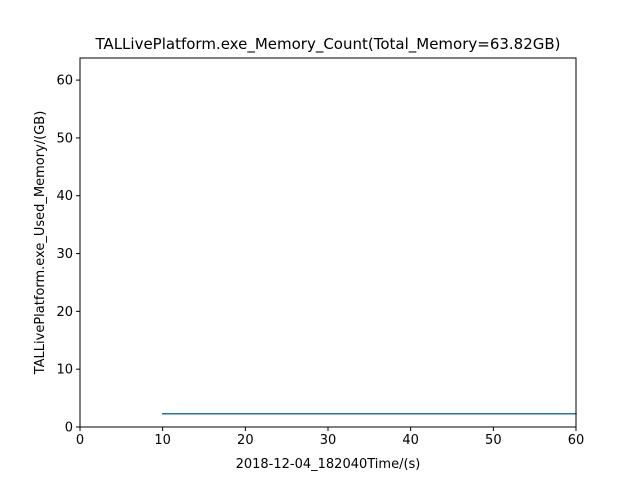  I want to click on y-tick-label: 10, so click(64, 370).